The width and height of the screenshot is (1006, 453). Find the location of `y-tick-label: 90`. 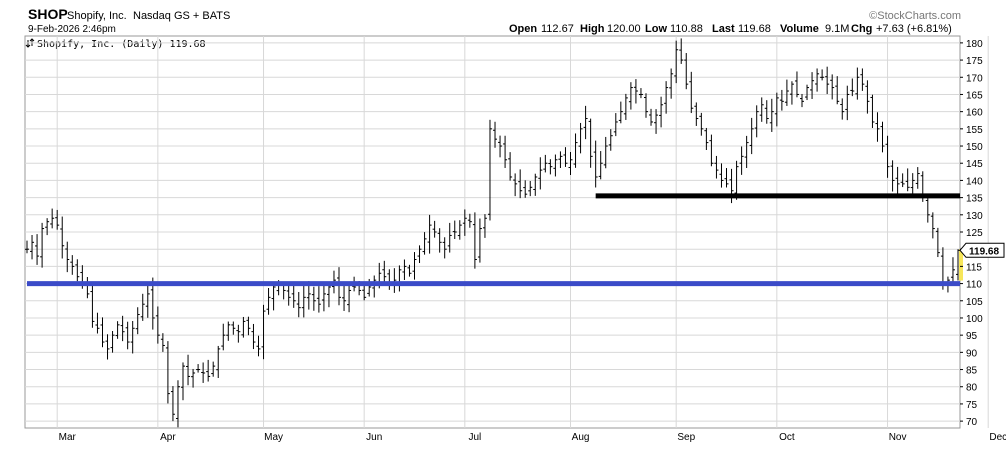

y-tick-label: 90 is located at coordinates (972, 353).